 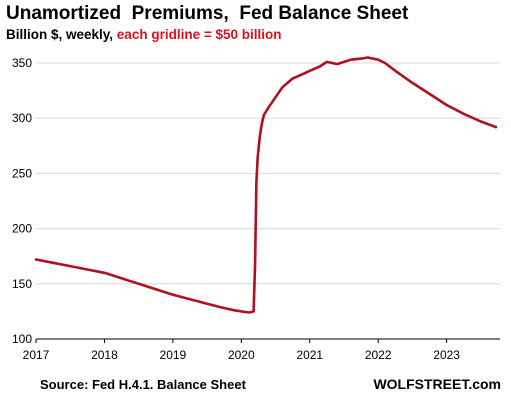 What do you see at coordinates (437, 384) in the screenshot?
I see `brand-logo: WOLFSTREET.com` at bounding box center [437, 384].